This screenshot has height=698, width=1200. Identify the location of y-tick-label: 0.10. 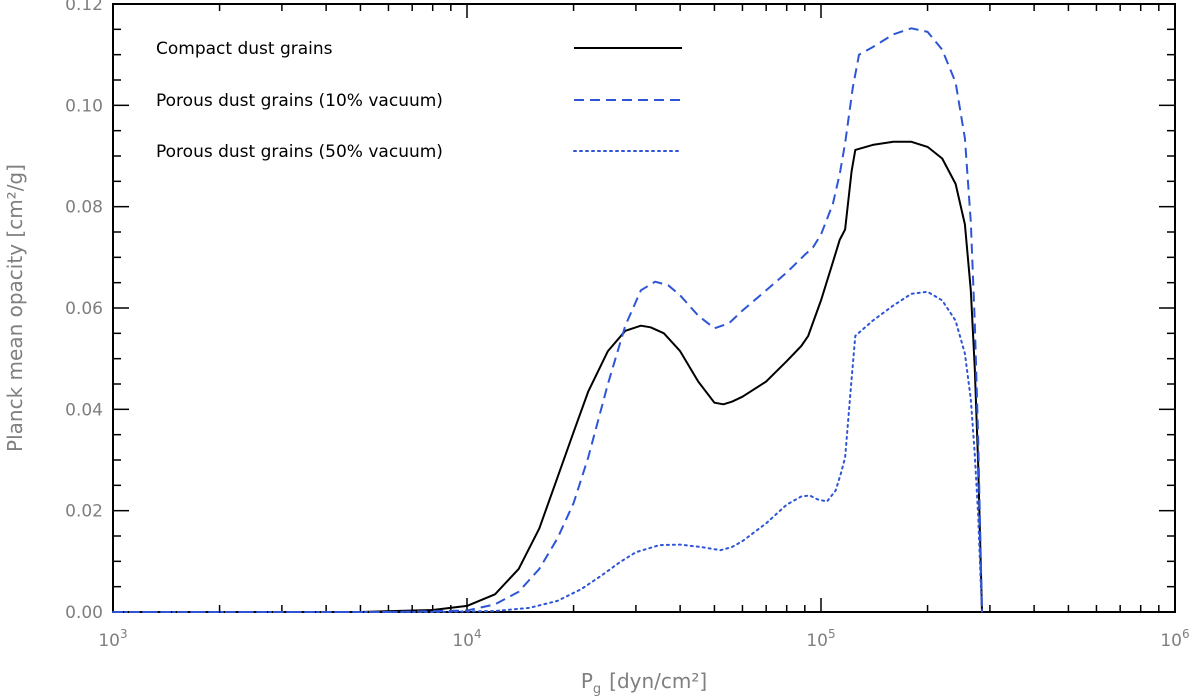
(84, 106).